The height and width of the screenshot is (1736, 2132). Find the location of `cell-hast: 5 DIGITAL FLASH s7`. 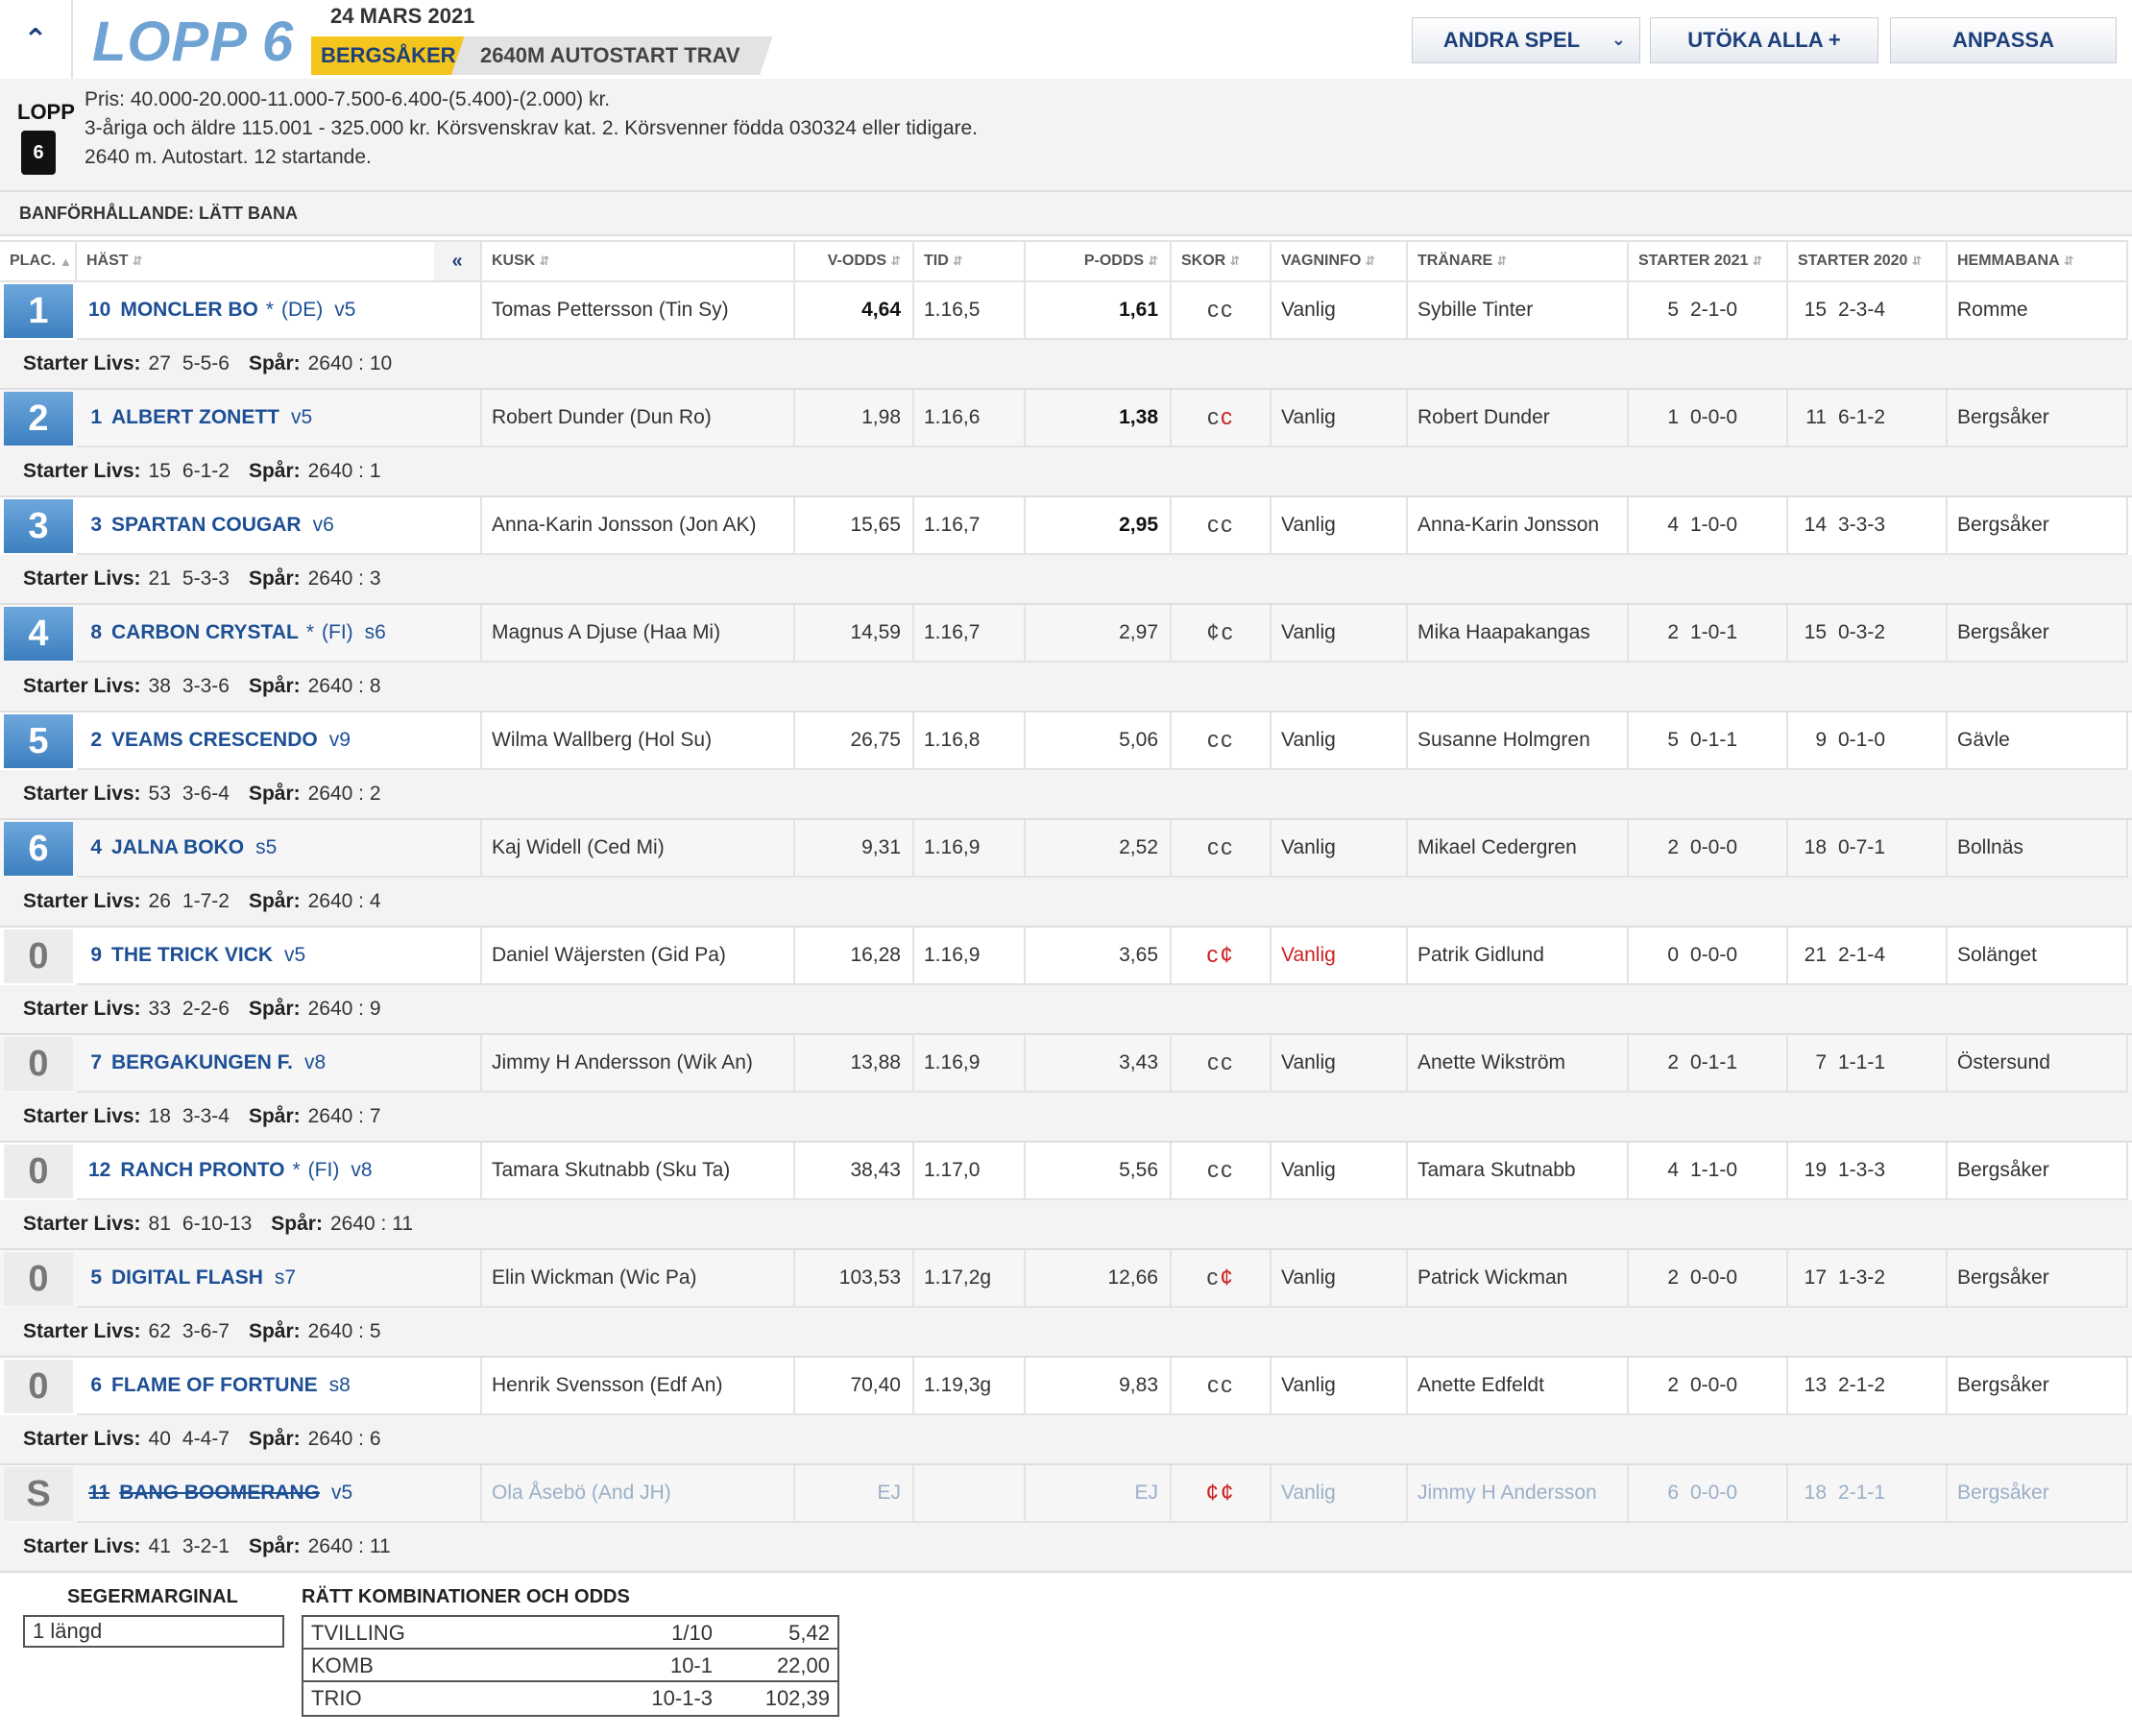

cell-hast: 5 DIGITAL FLASH s7 is located at coordinates (279, 1279).